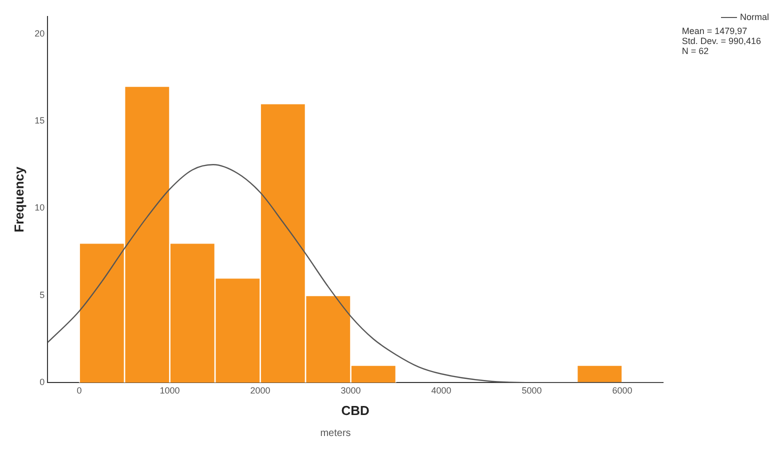 The height and width of the screenshot is (455, 781). Describe the element at coordinates (39, 207) in the screenshot. I see `y-tick-label: 10` at that location.